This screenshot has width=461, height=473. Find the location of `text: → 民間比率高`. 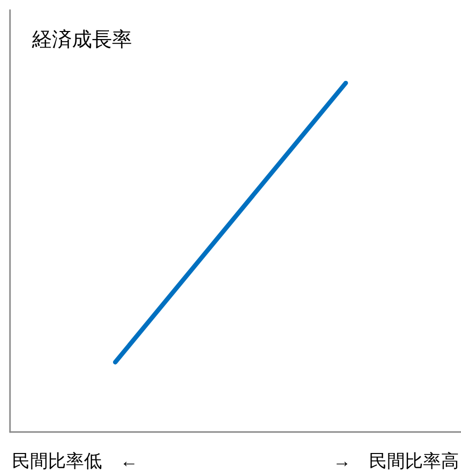

text: → 民間比率高 is located at coordinates (396, 461).